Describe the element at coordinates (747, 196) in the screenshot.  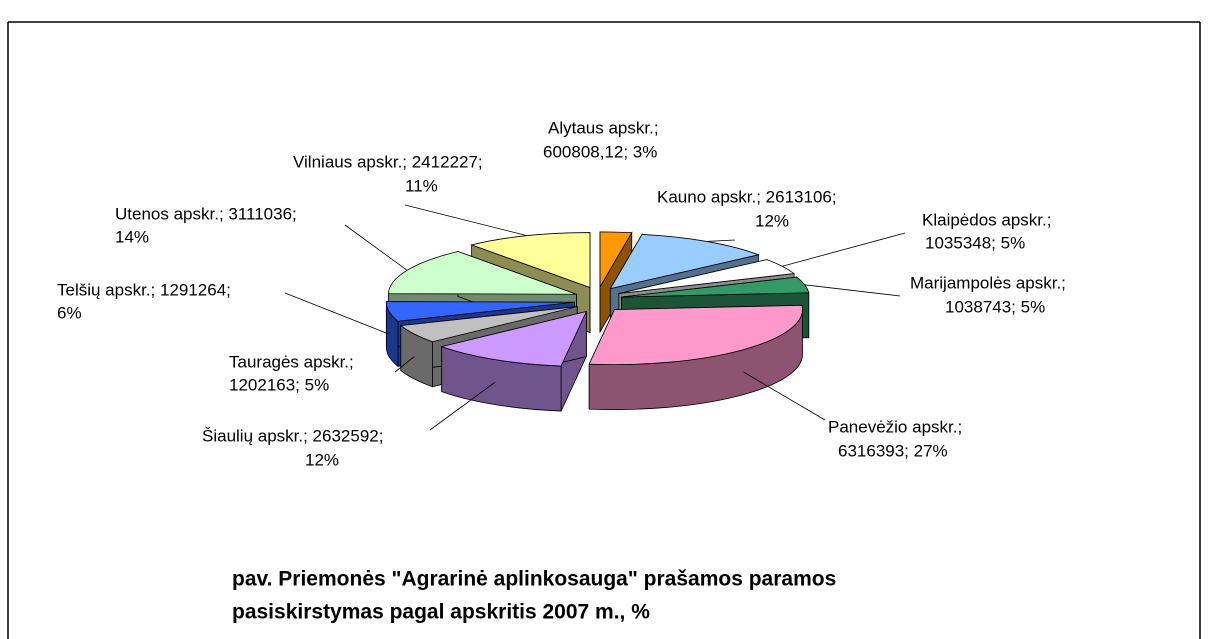
I see `data-label: Kauno apskr.; 2613106;` at that location.